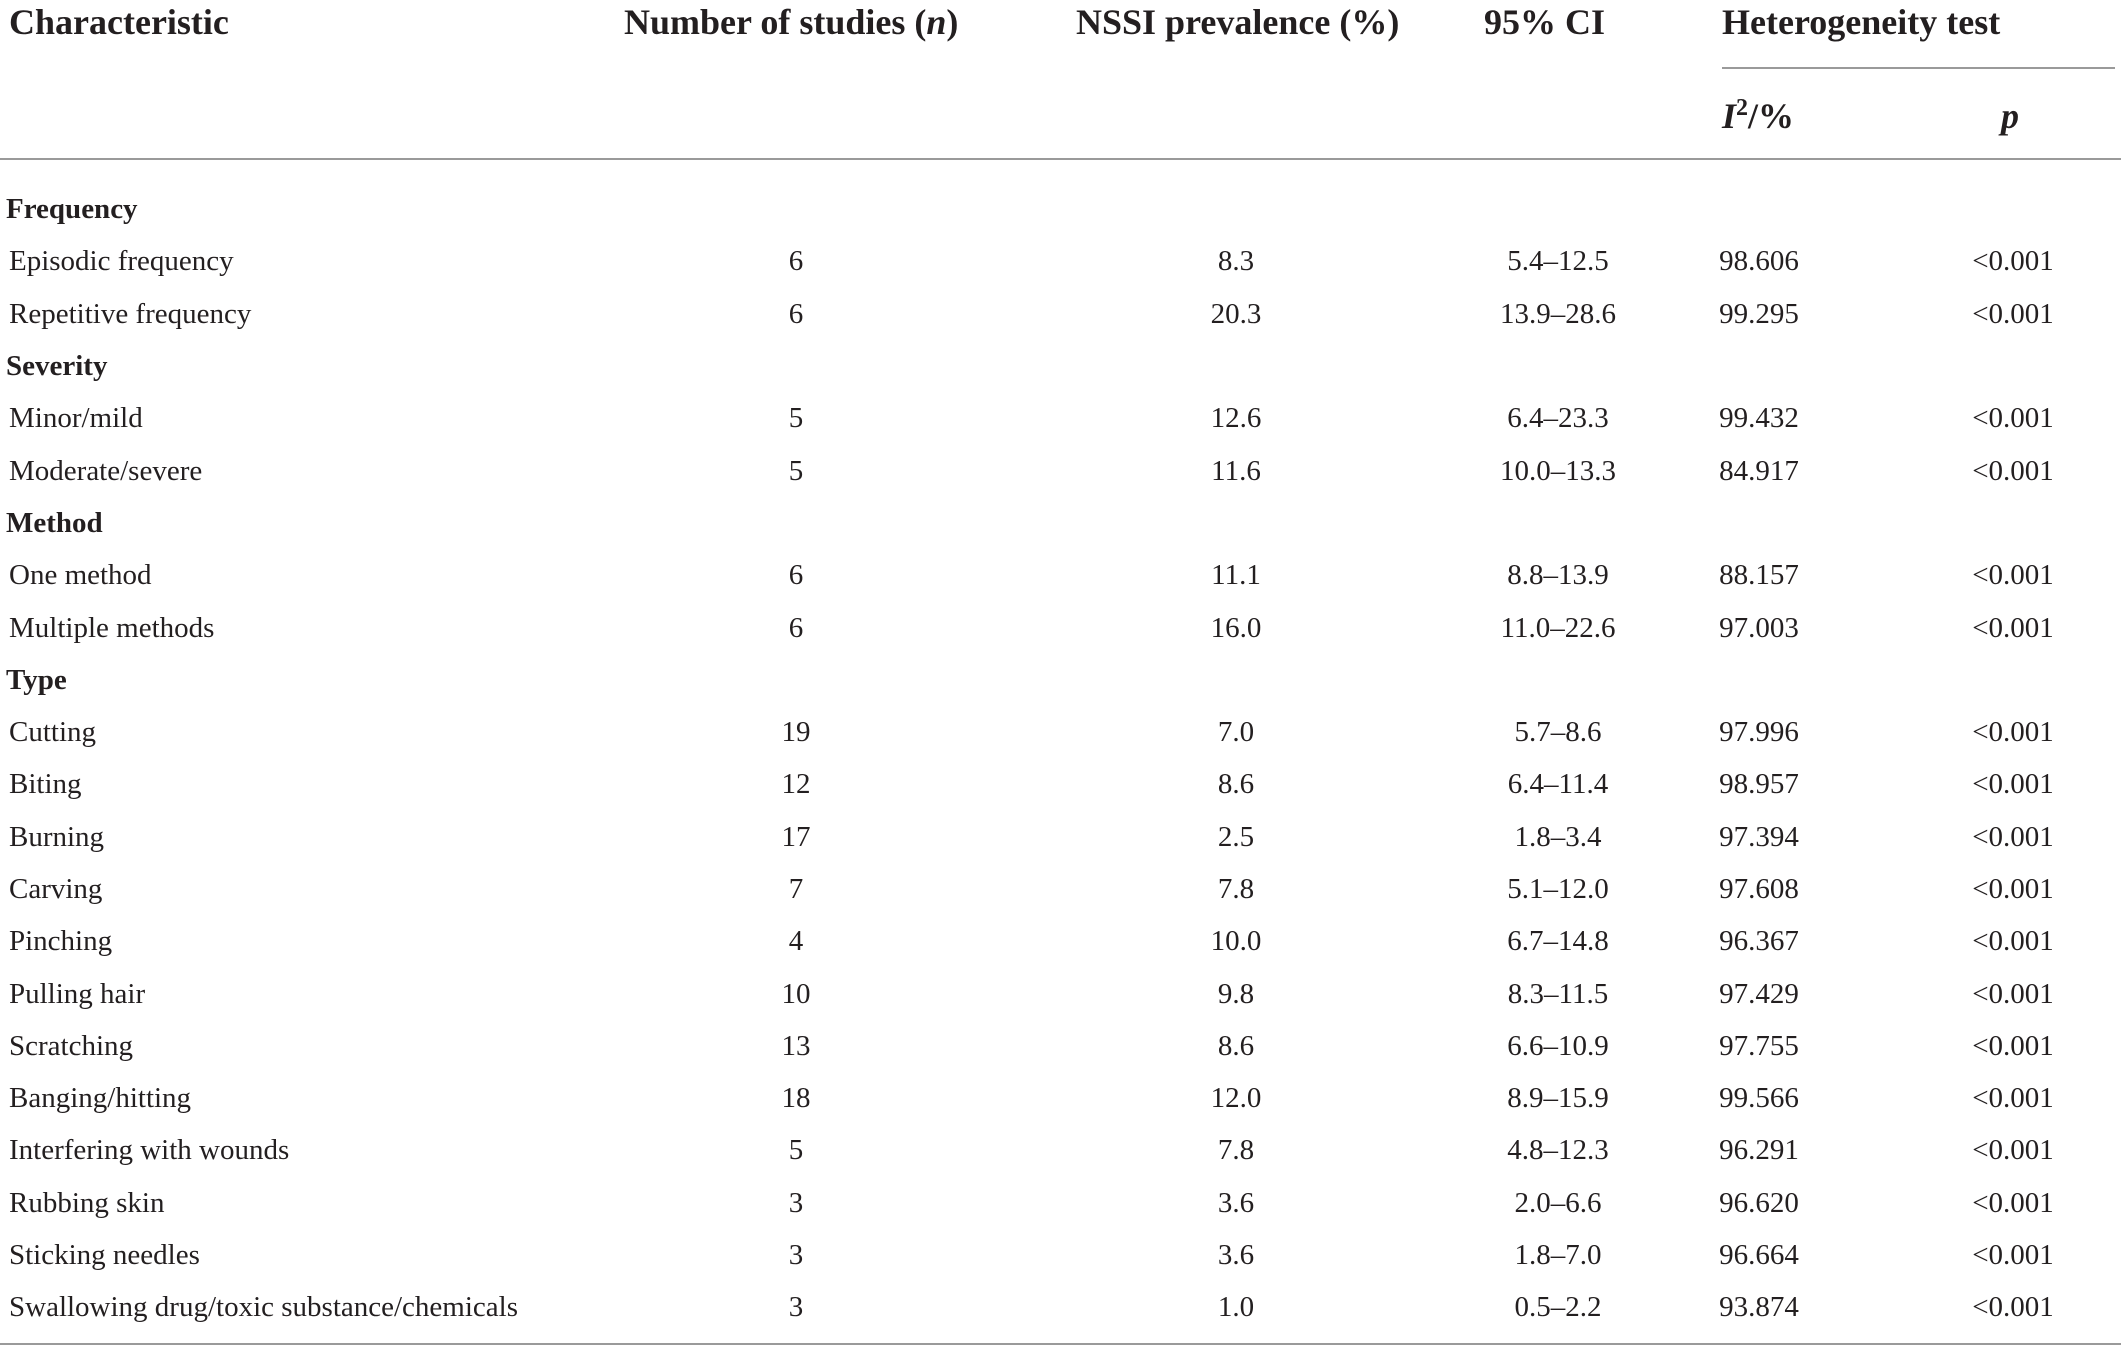 This screenshot has height=1350, width=2121. What do you see at coordinates (1236, 1098) in the screenshot?
I see `cell-nssi-prevalence: 12.0` at bounding box center [1236, 1098].